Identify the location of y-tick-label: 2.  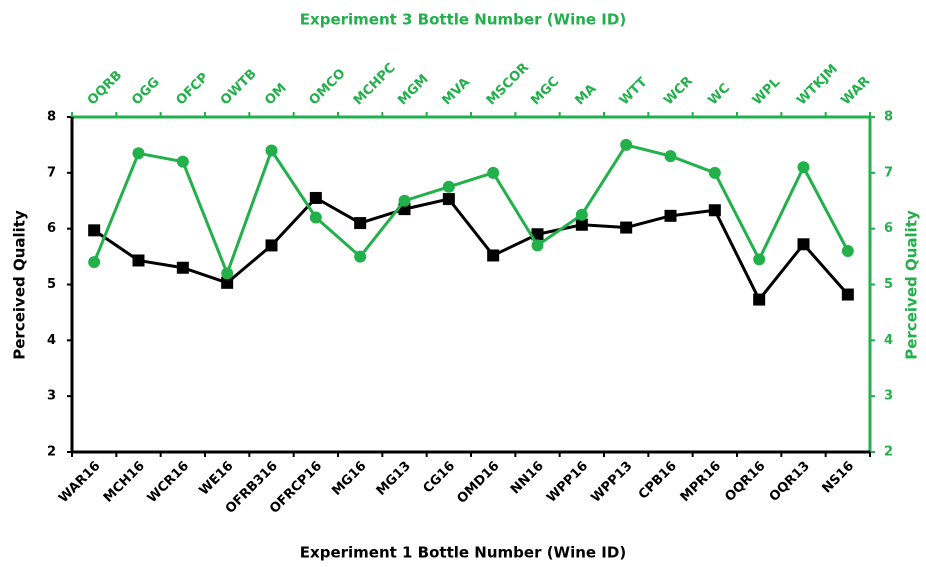
(51, 452).